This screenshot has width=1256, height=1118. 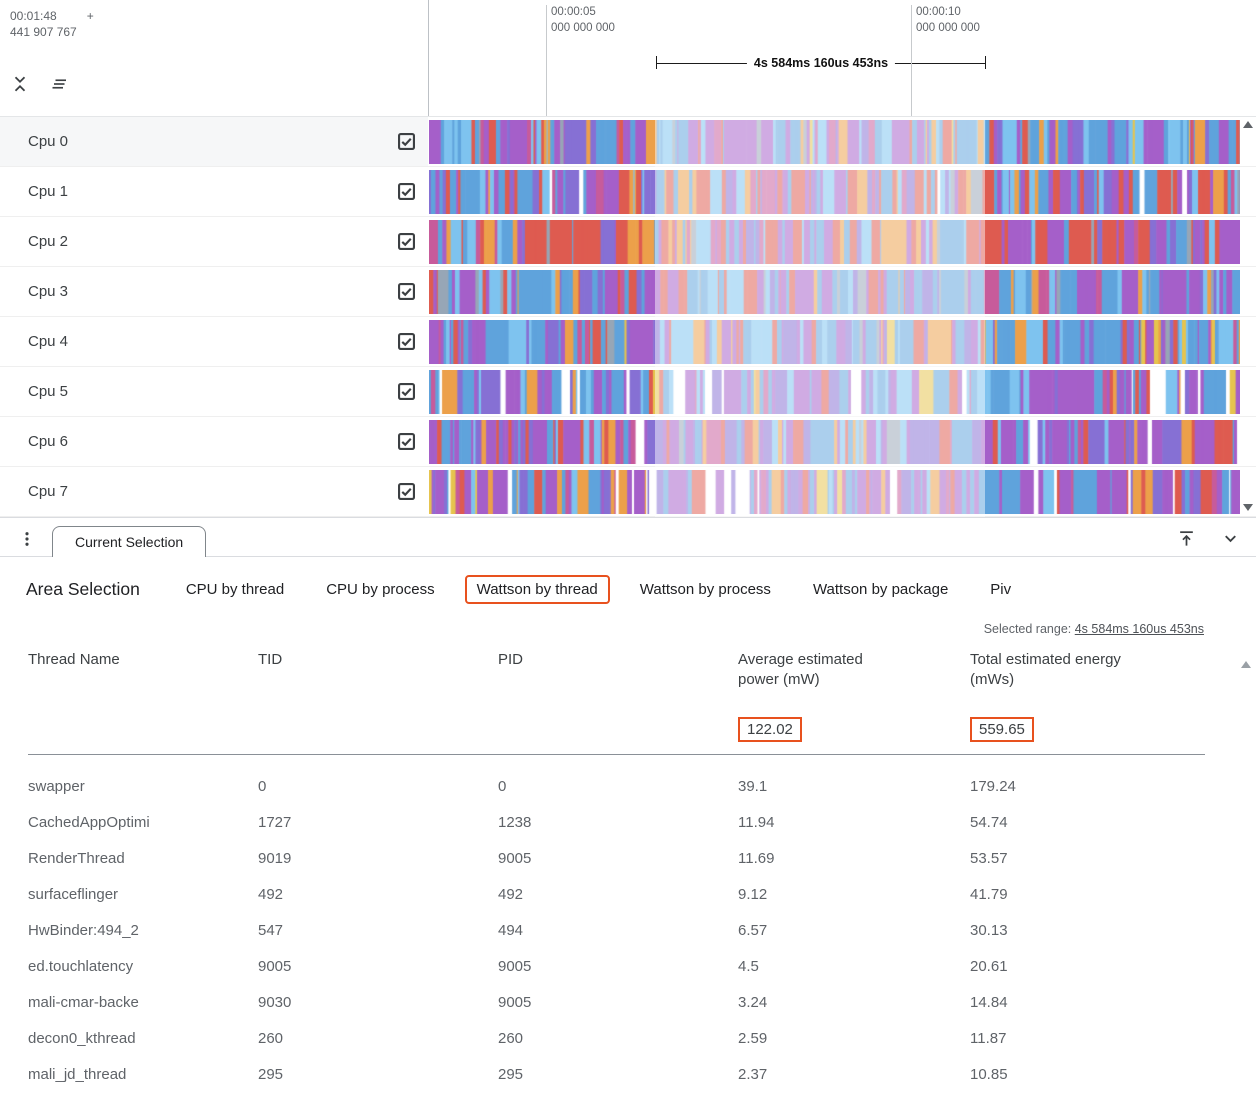 I want to click on track-label-cell: Cpu 1, so click(x=214, y=191).